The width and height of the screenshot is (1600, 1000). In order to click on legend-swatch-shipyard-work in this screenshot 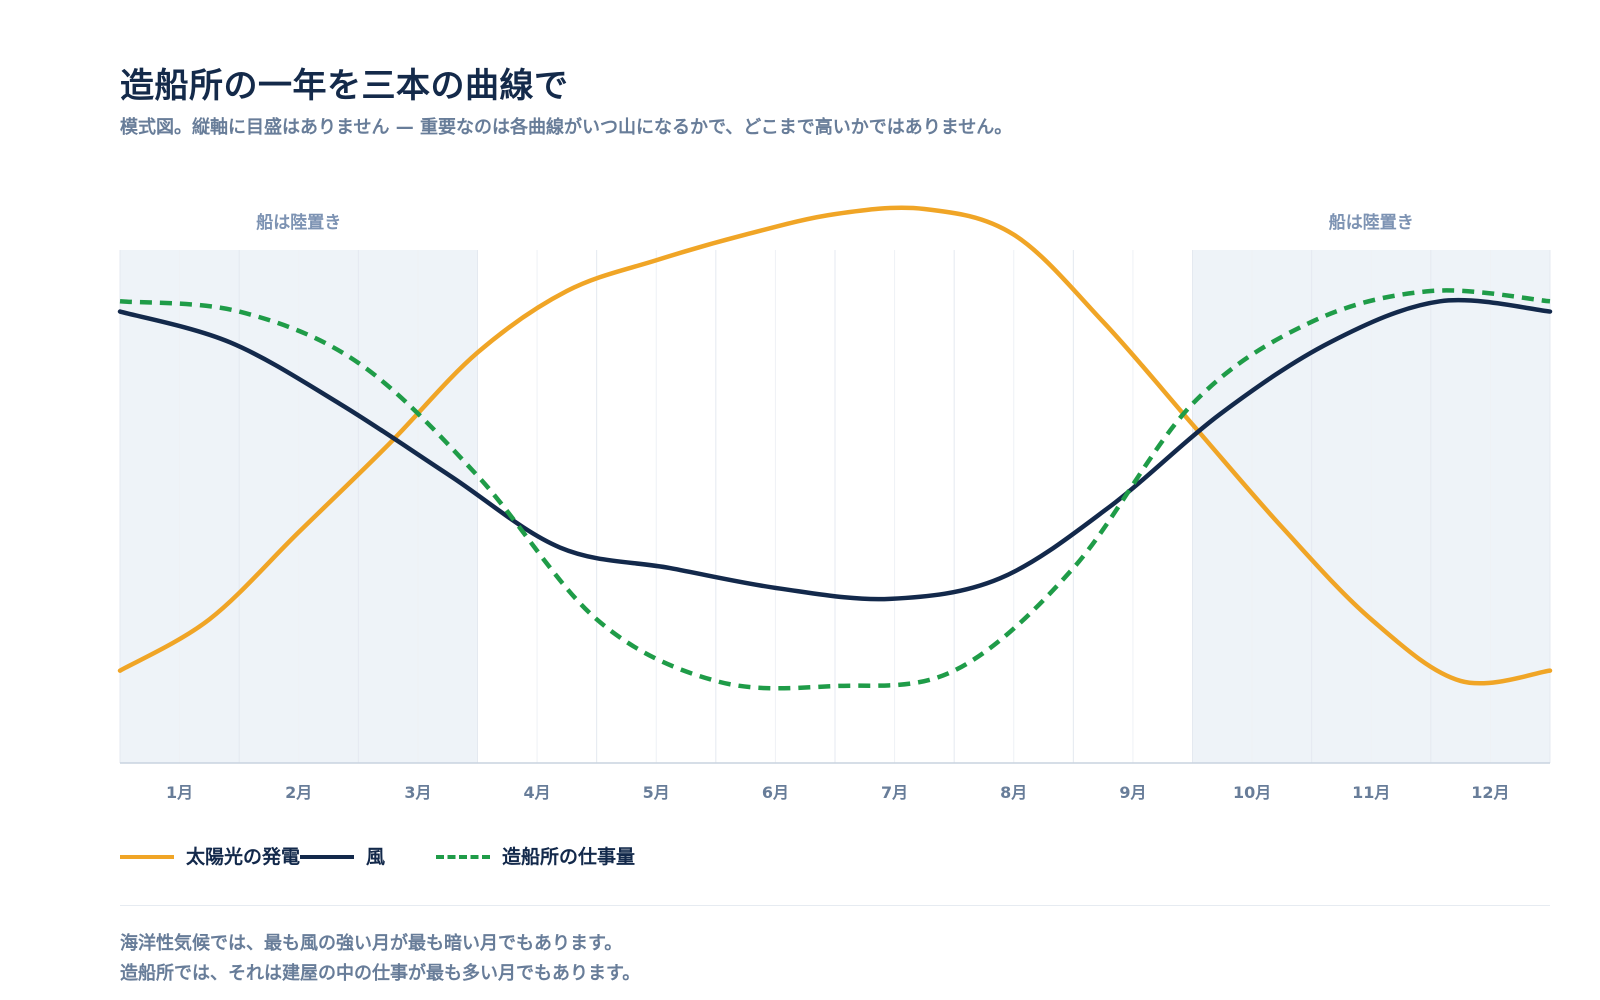, I will do `click(463, 857)`.